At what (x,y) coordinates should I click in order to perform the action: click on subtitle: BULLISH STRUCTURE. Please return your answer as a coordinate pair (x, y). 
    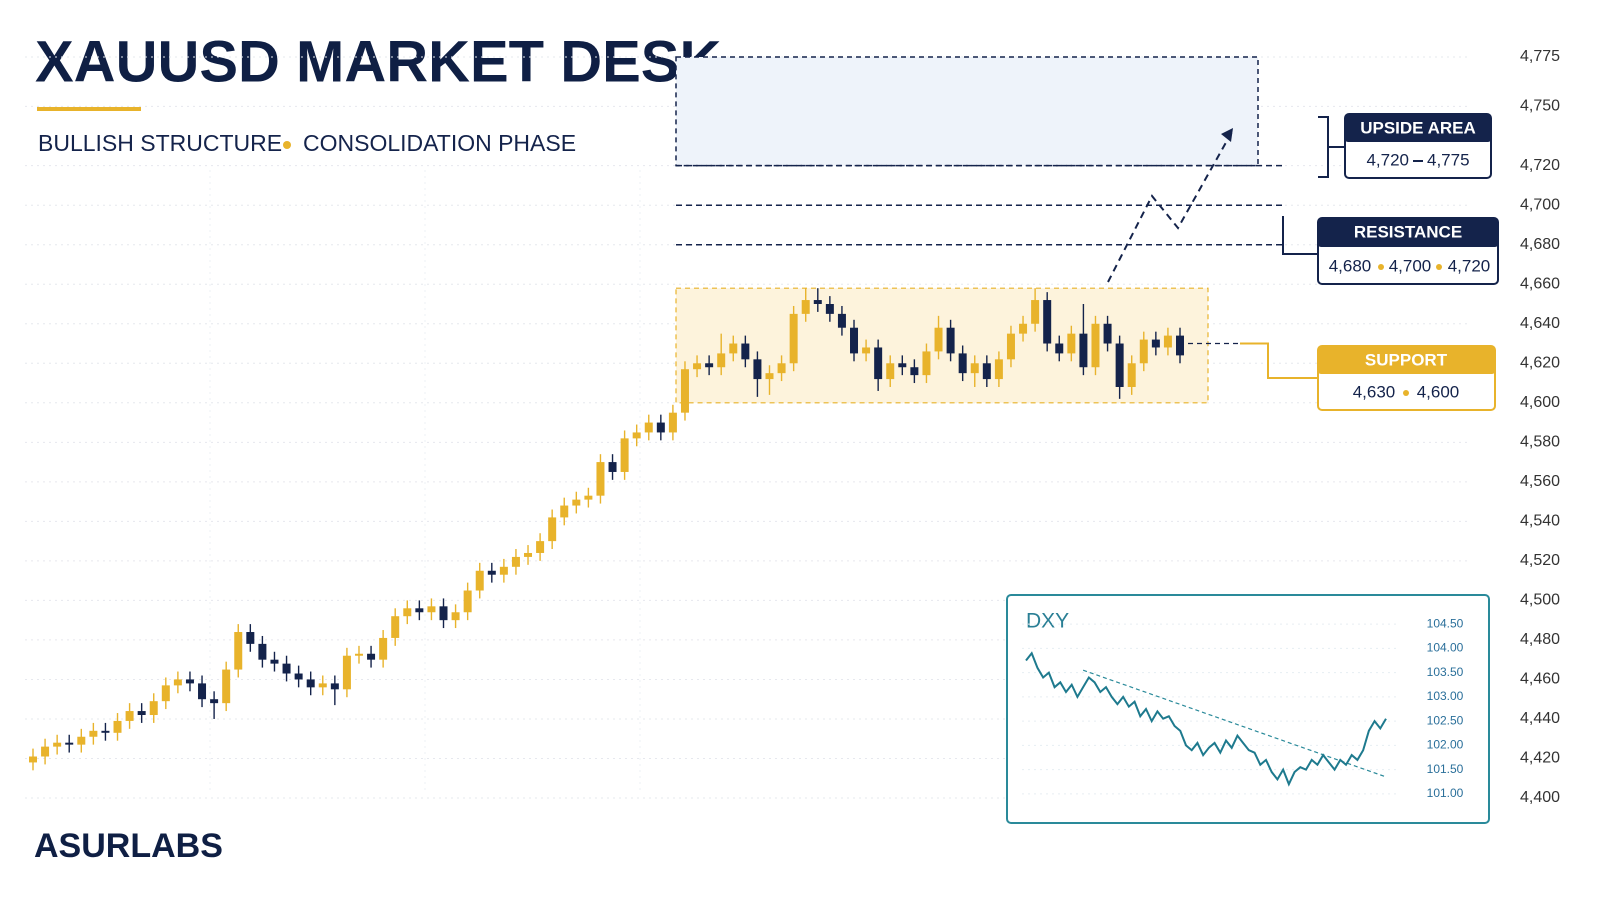
    Looking at the image, I should click on (160, 143).